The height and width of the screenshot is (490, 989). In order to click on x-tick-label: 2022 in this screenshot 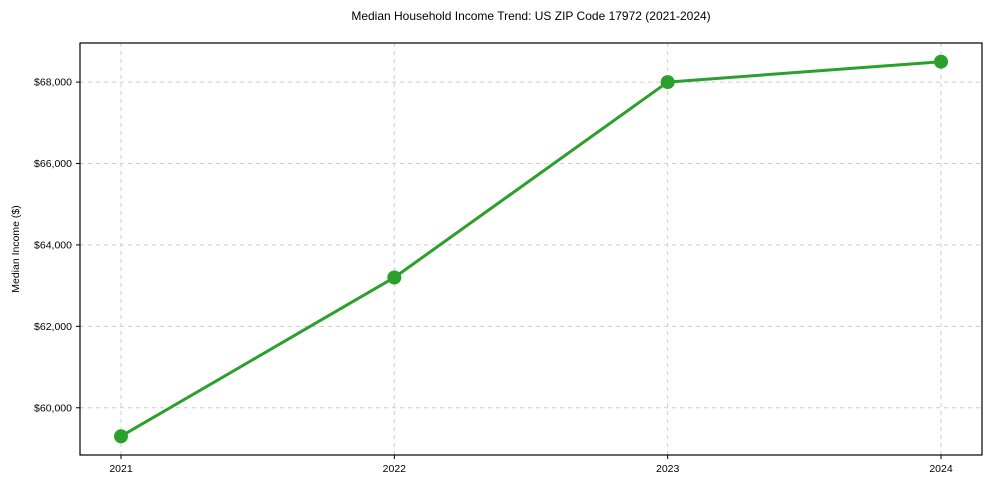, I will do `click(395, 469)`.